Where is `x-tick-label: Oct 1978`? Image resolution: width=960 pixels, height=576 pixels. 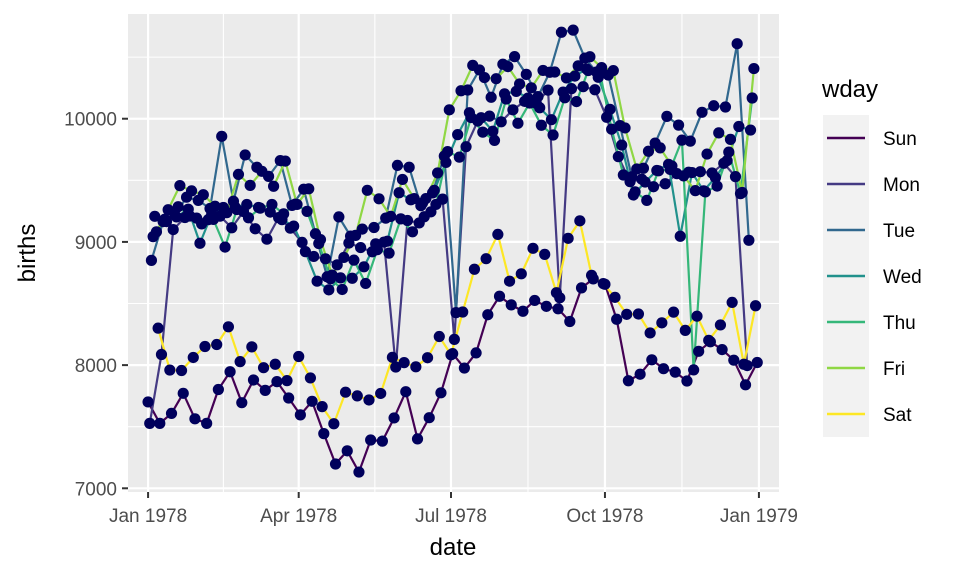 x-tick-label: Oct 1978 is located at coordinates (604, 516).